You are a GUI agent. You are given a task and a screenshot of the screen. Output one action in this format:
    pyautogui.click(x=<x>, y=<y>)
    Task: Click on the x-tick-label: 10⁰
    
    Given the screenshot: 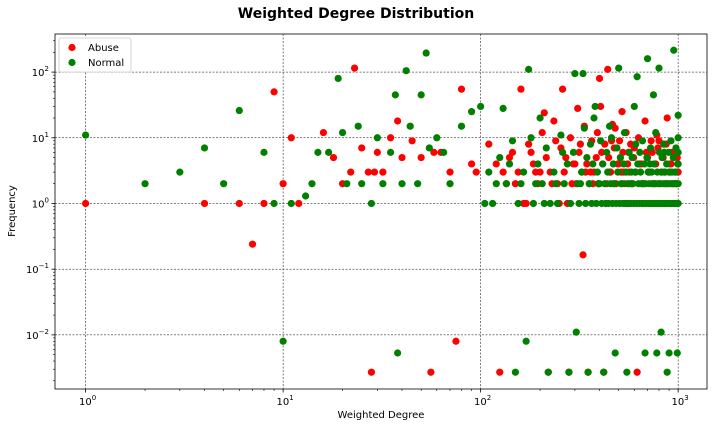 What is the action you would take?
    pyautogui.click(x=87, y=401)
    